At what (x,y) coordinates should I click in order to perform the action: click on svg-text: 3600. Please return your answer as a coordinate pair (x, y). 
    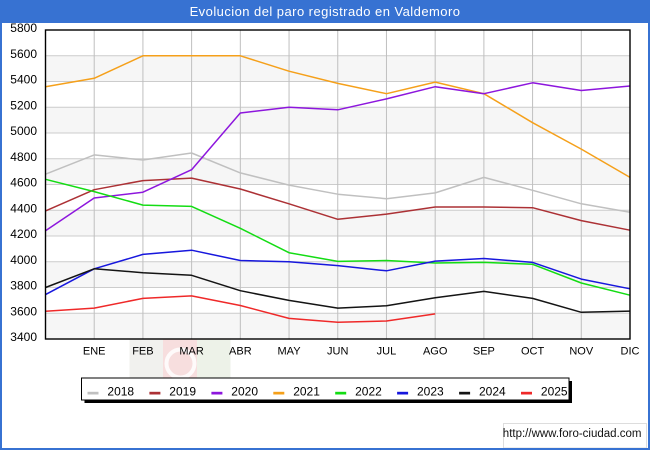
    Looking at the image, I should click on (23, 311).